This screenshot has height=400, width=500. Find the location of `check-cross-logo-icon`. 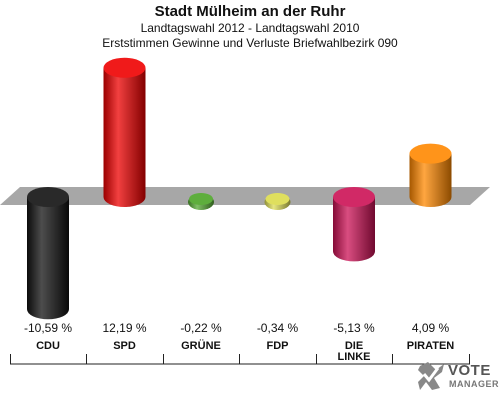

check-cross-logo-icon is located at coordinates (431, 376).